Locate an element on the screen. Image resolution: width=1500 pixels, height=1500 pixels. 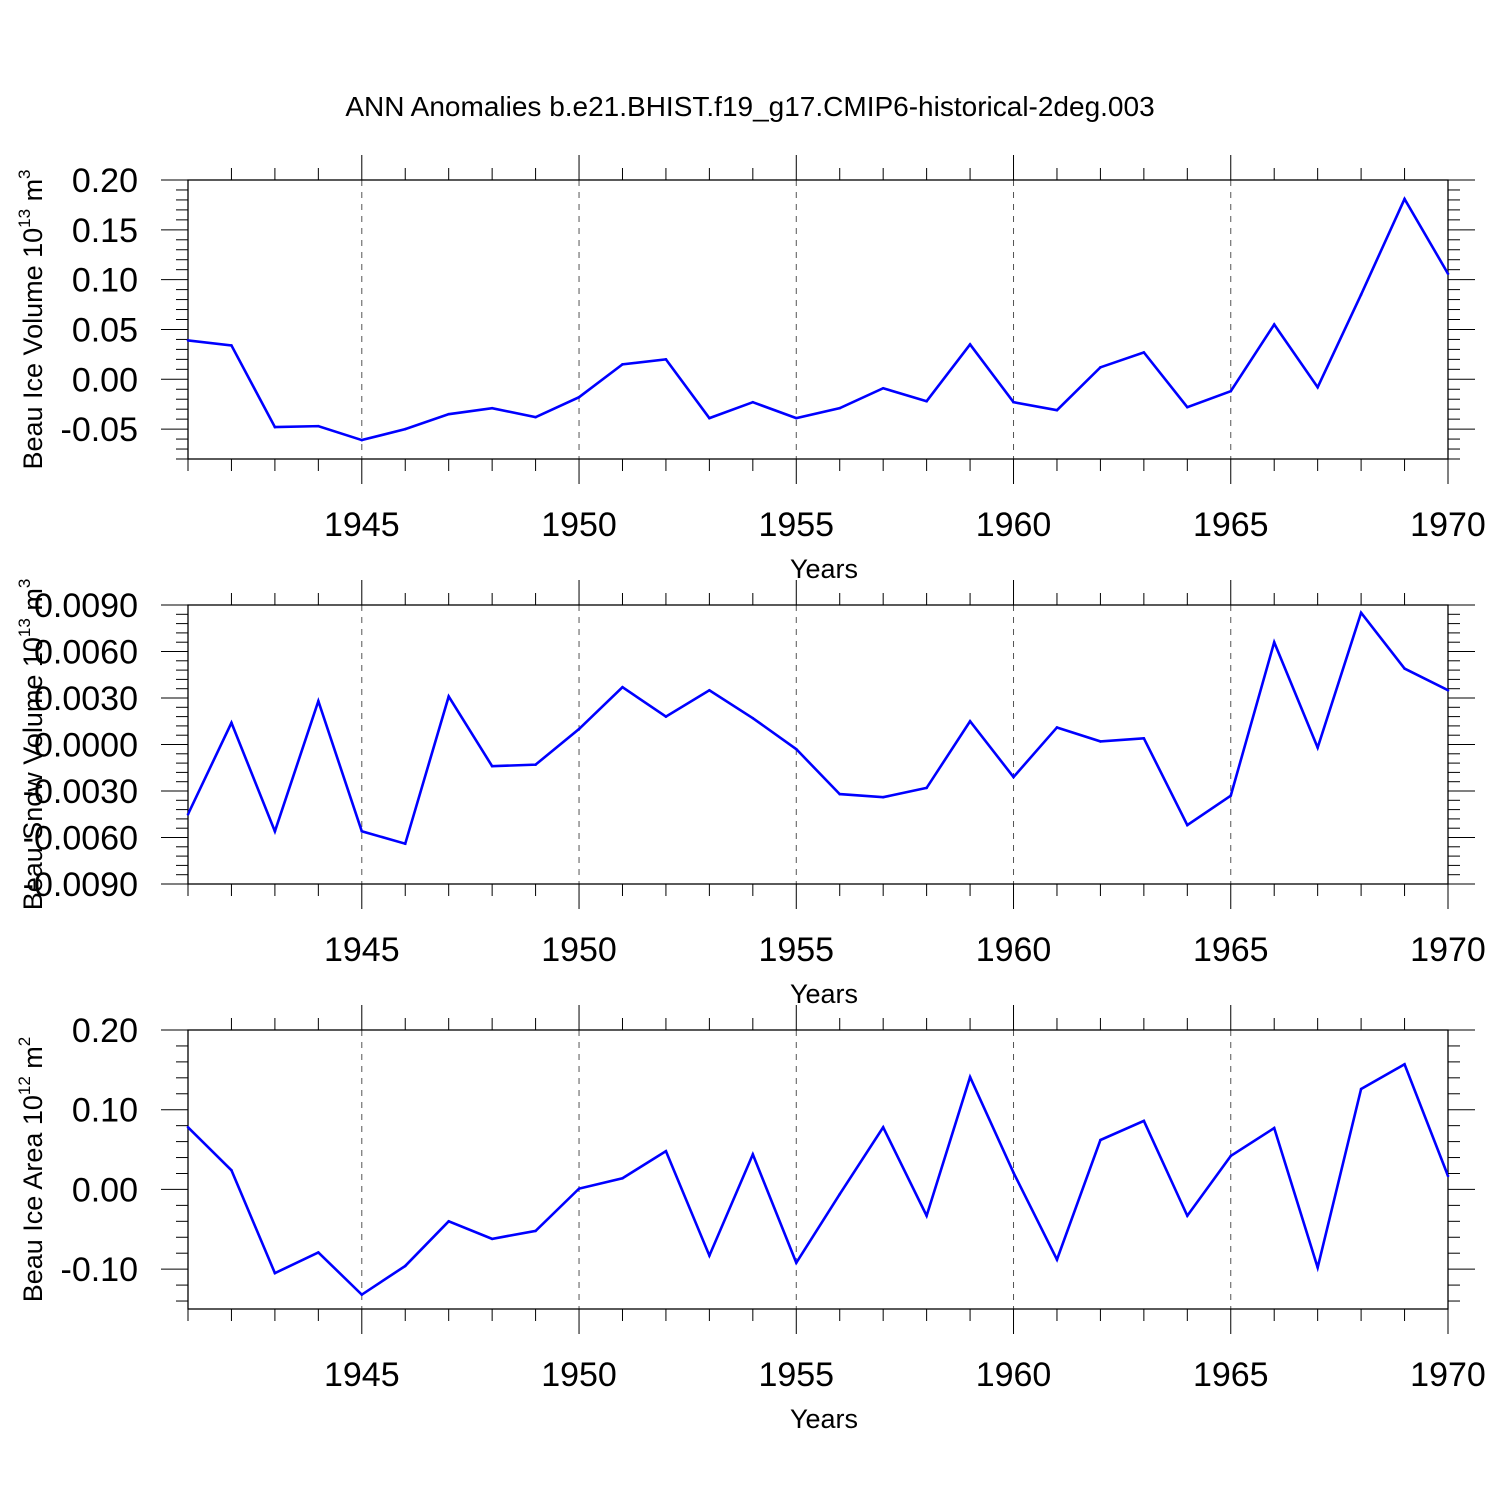
y-axis-title: Beau Ice Area 1012 m2 is located at coordinates (31, 1170).